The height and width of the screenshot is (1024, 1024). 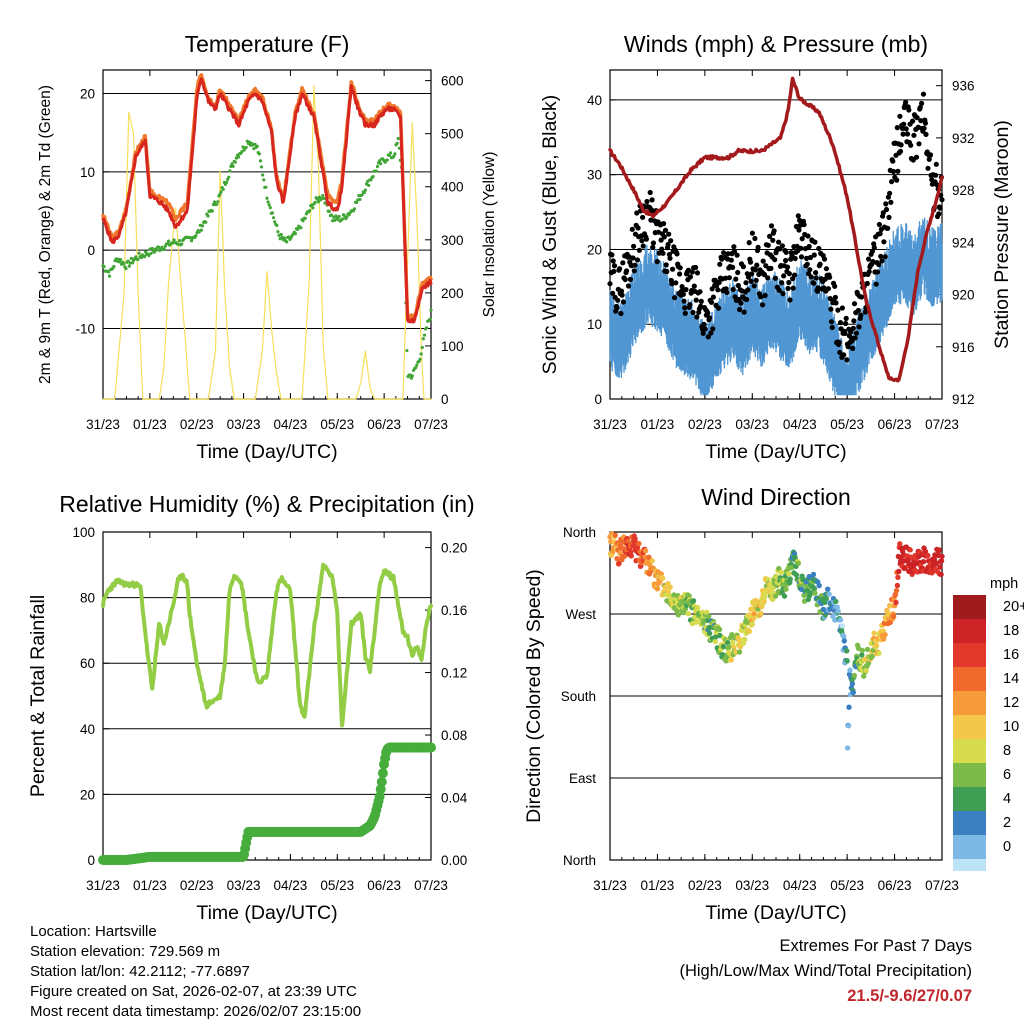 What do you see at coordinates (1011, 727) in the screenshot?
I see `legend-label: 10` at bounding box center [1011, 727].